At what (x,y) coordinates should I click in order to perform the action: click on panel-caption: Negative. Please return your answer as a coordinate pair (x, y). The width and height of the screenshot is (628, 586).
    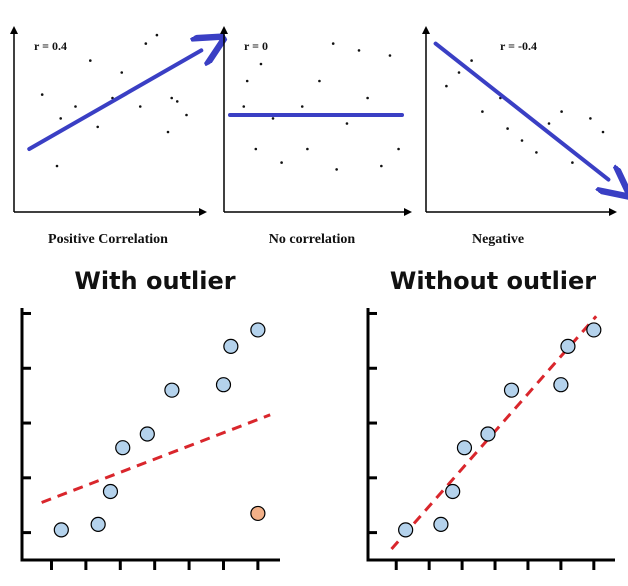
    Looking at the image, I should click on (498, 239).